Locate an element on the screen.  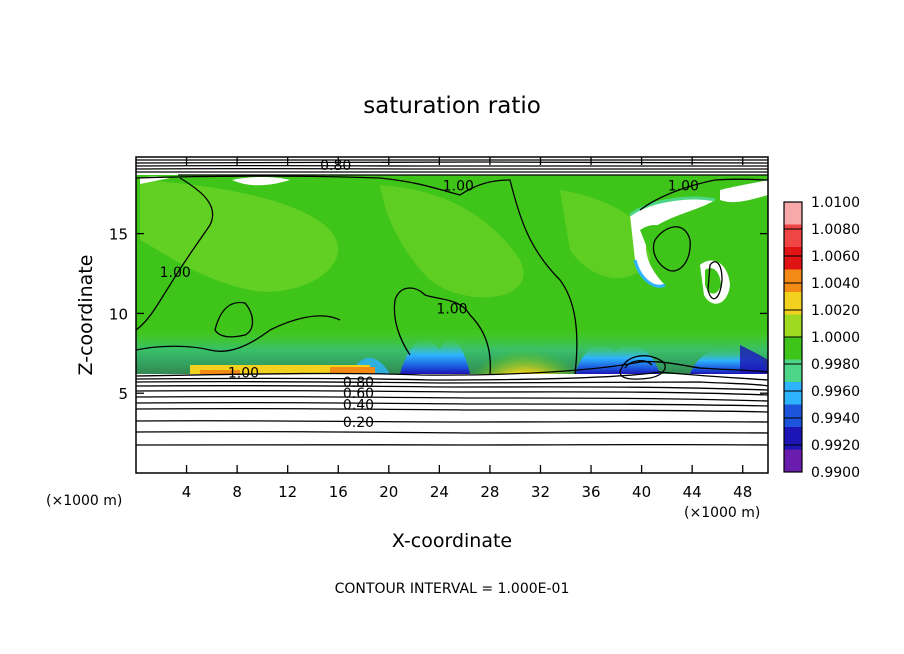
colorbar-label: 0.9960 is located at coordinates (835, 392).